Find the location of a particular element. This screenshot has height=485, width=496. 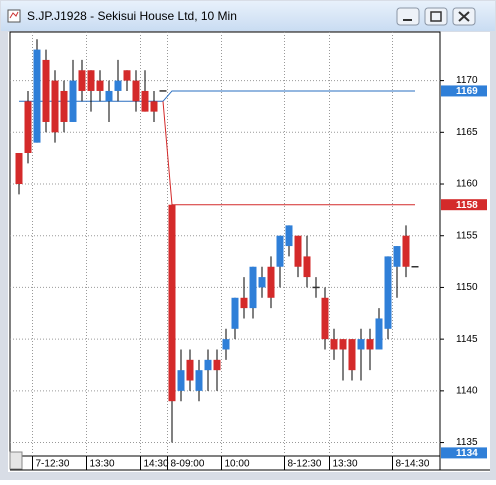

price-label: 1134 is located at coordinates (467, 453).